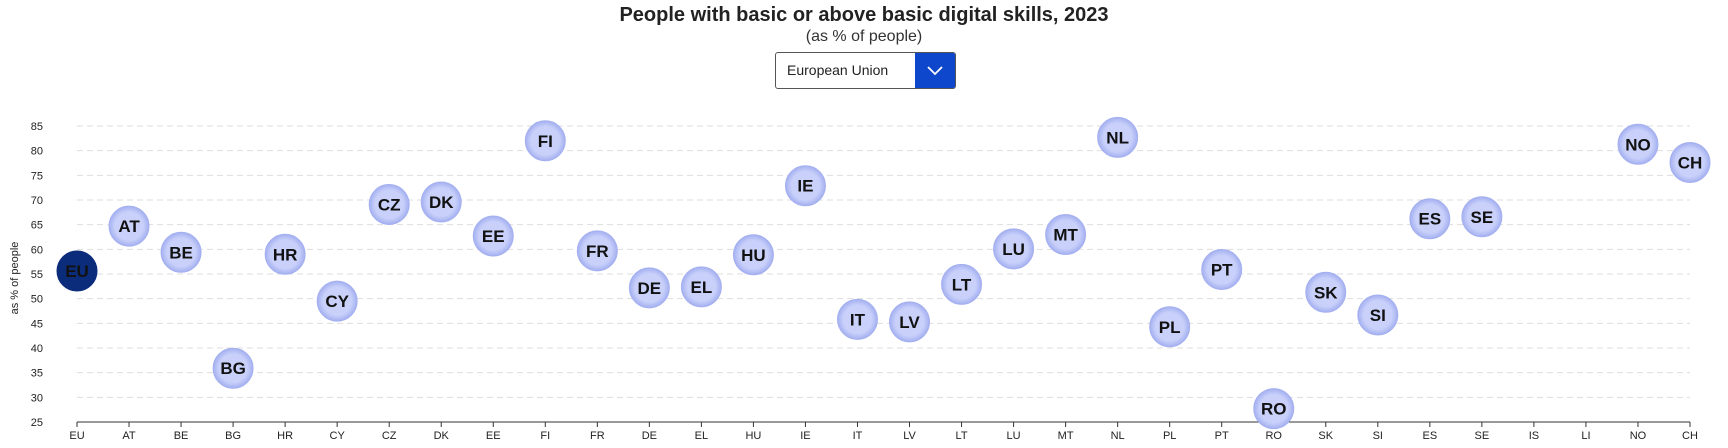 This screenshot has width=1728, height=448. Describe the element at coordinates (1690, 436) in the screenshot. I see `x-tick-label-ch: CH` at that location.